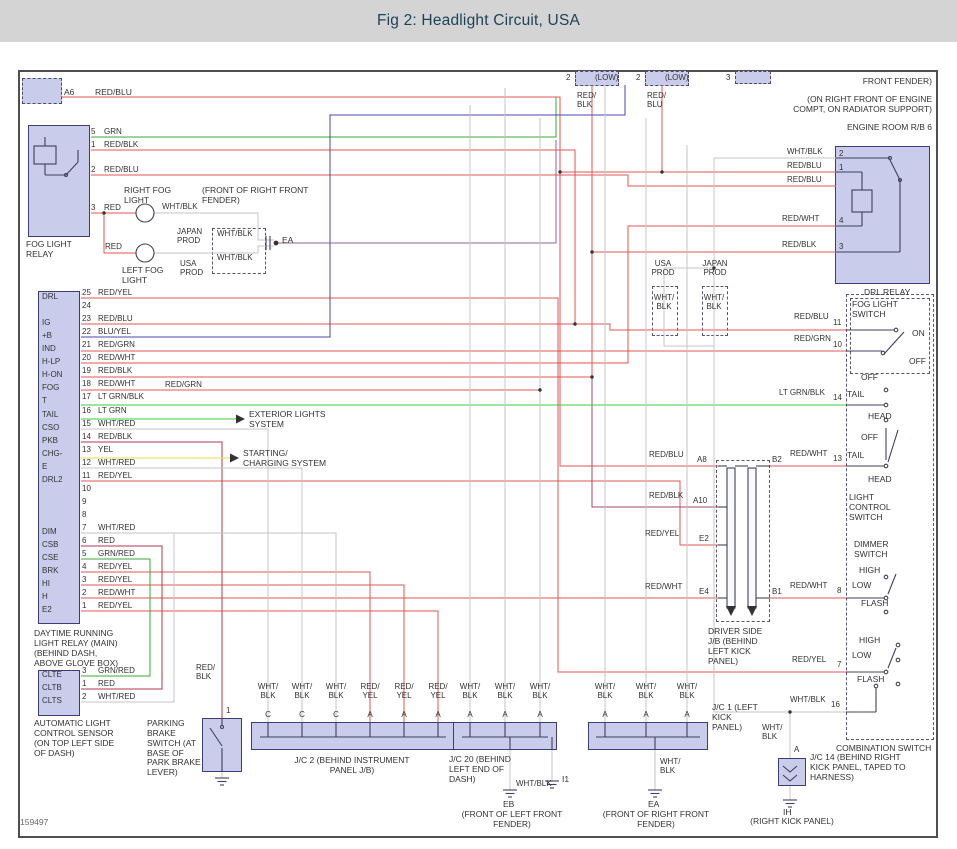  I want to click on pin-name: CSE, so click(50, 558).